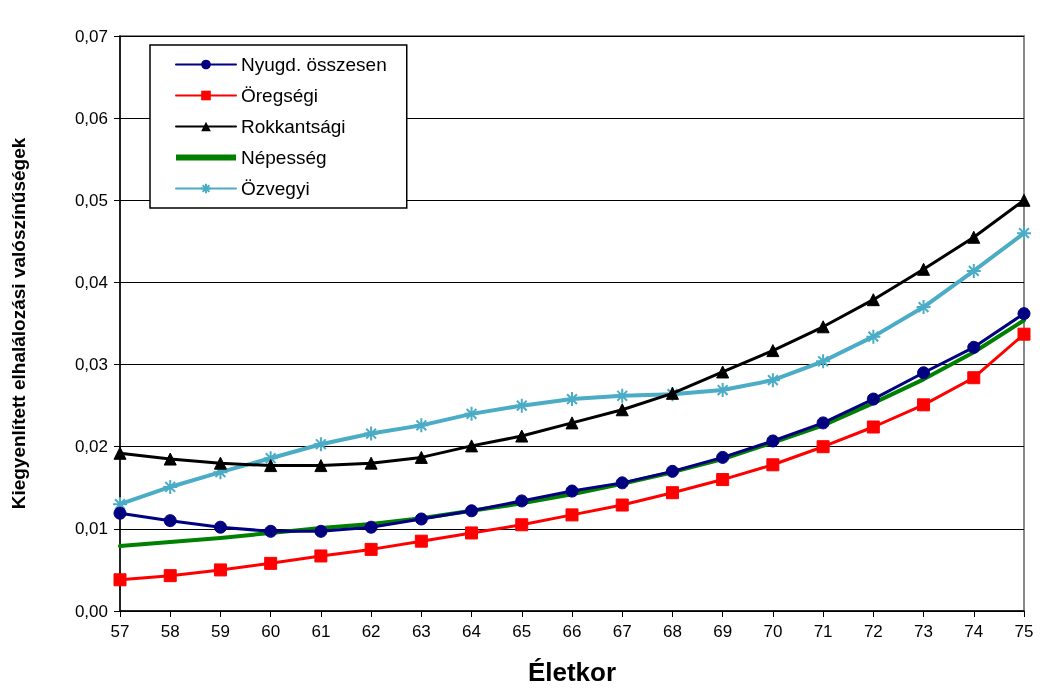  I want to click on x-axis-title: Életkor, so click(572, 672).